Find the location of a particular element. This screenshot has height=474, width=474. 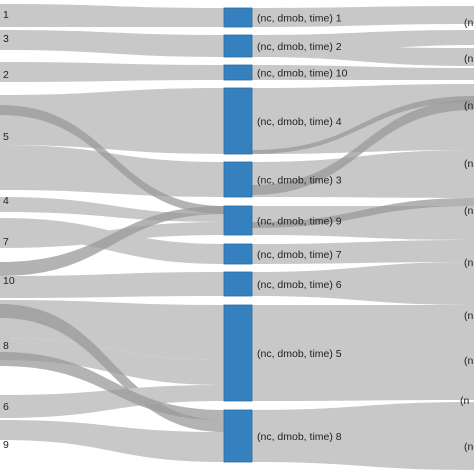

middle-node-label: (nc, dmob, time) 1 is located at coordinates (299, 19).